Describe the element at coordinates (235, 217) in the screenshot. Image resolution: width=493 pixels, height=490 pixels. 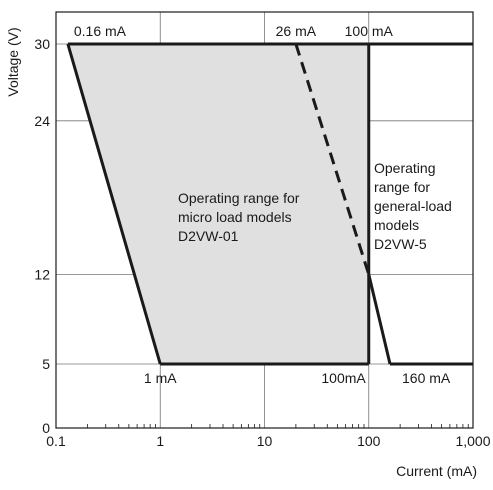
I see `micro-region-label-line: micro load models` at that location.